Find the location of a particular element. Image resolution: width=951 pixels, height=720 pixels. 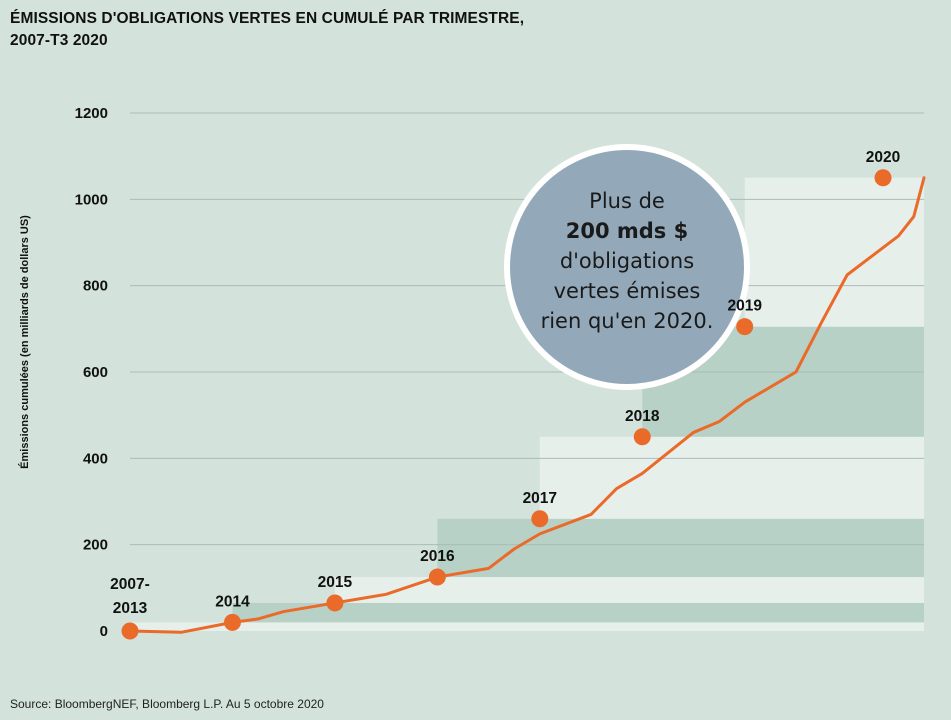

callout-line3: d'obligations is located at coordinates (627, 261).